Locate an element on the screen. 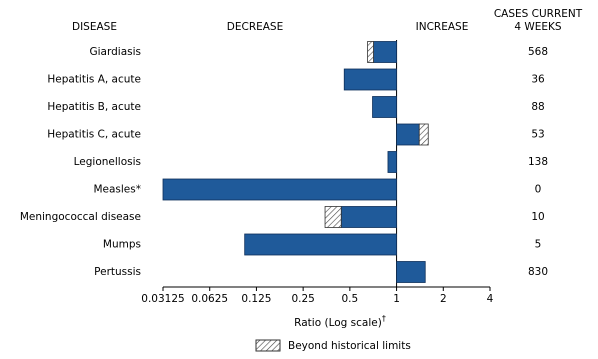 The image size is (598, 359). cases-value: 10 is located at coordinates (537, 217).